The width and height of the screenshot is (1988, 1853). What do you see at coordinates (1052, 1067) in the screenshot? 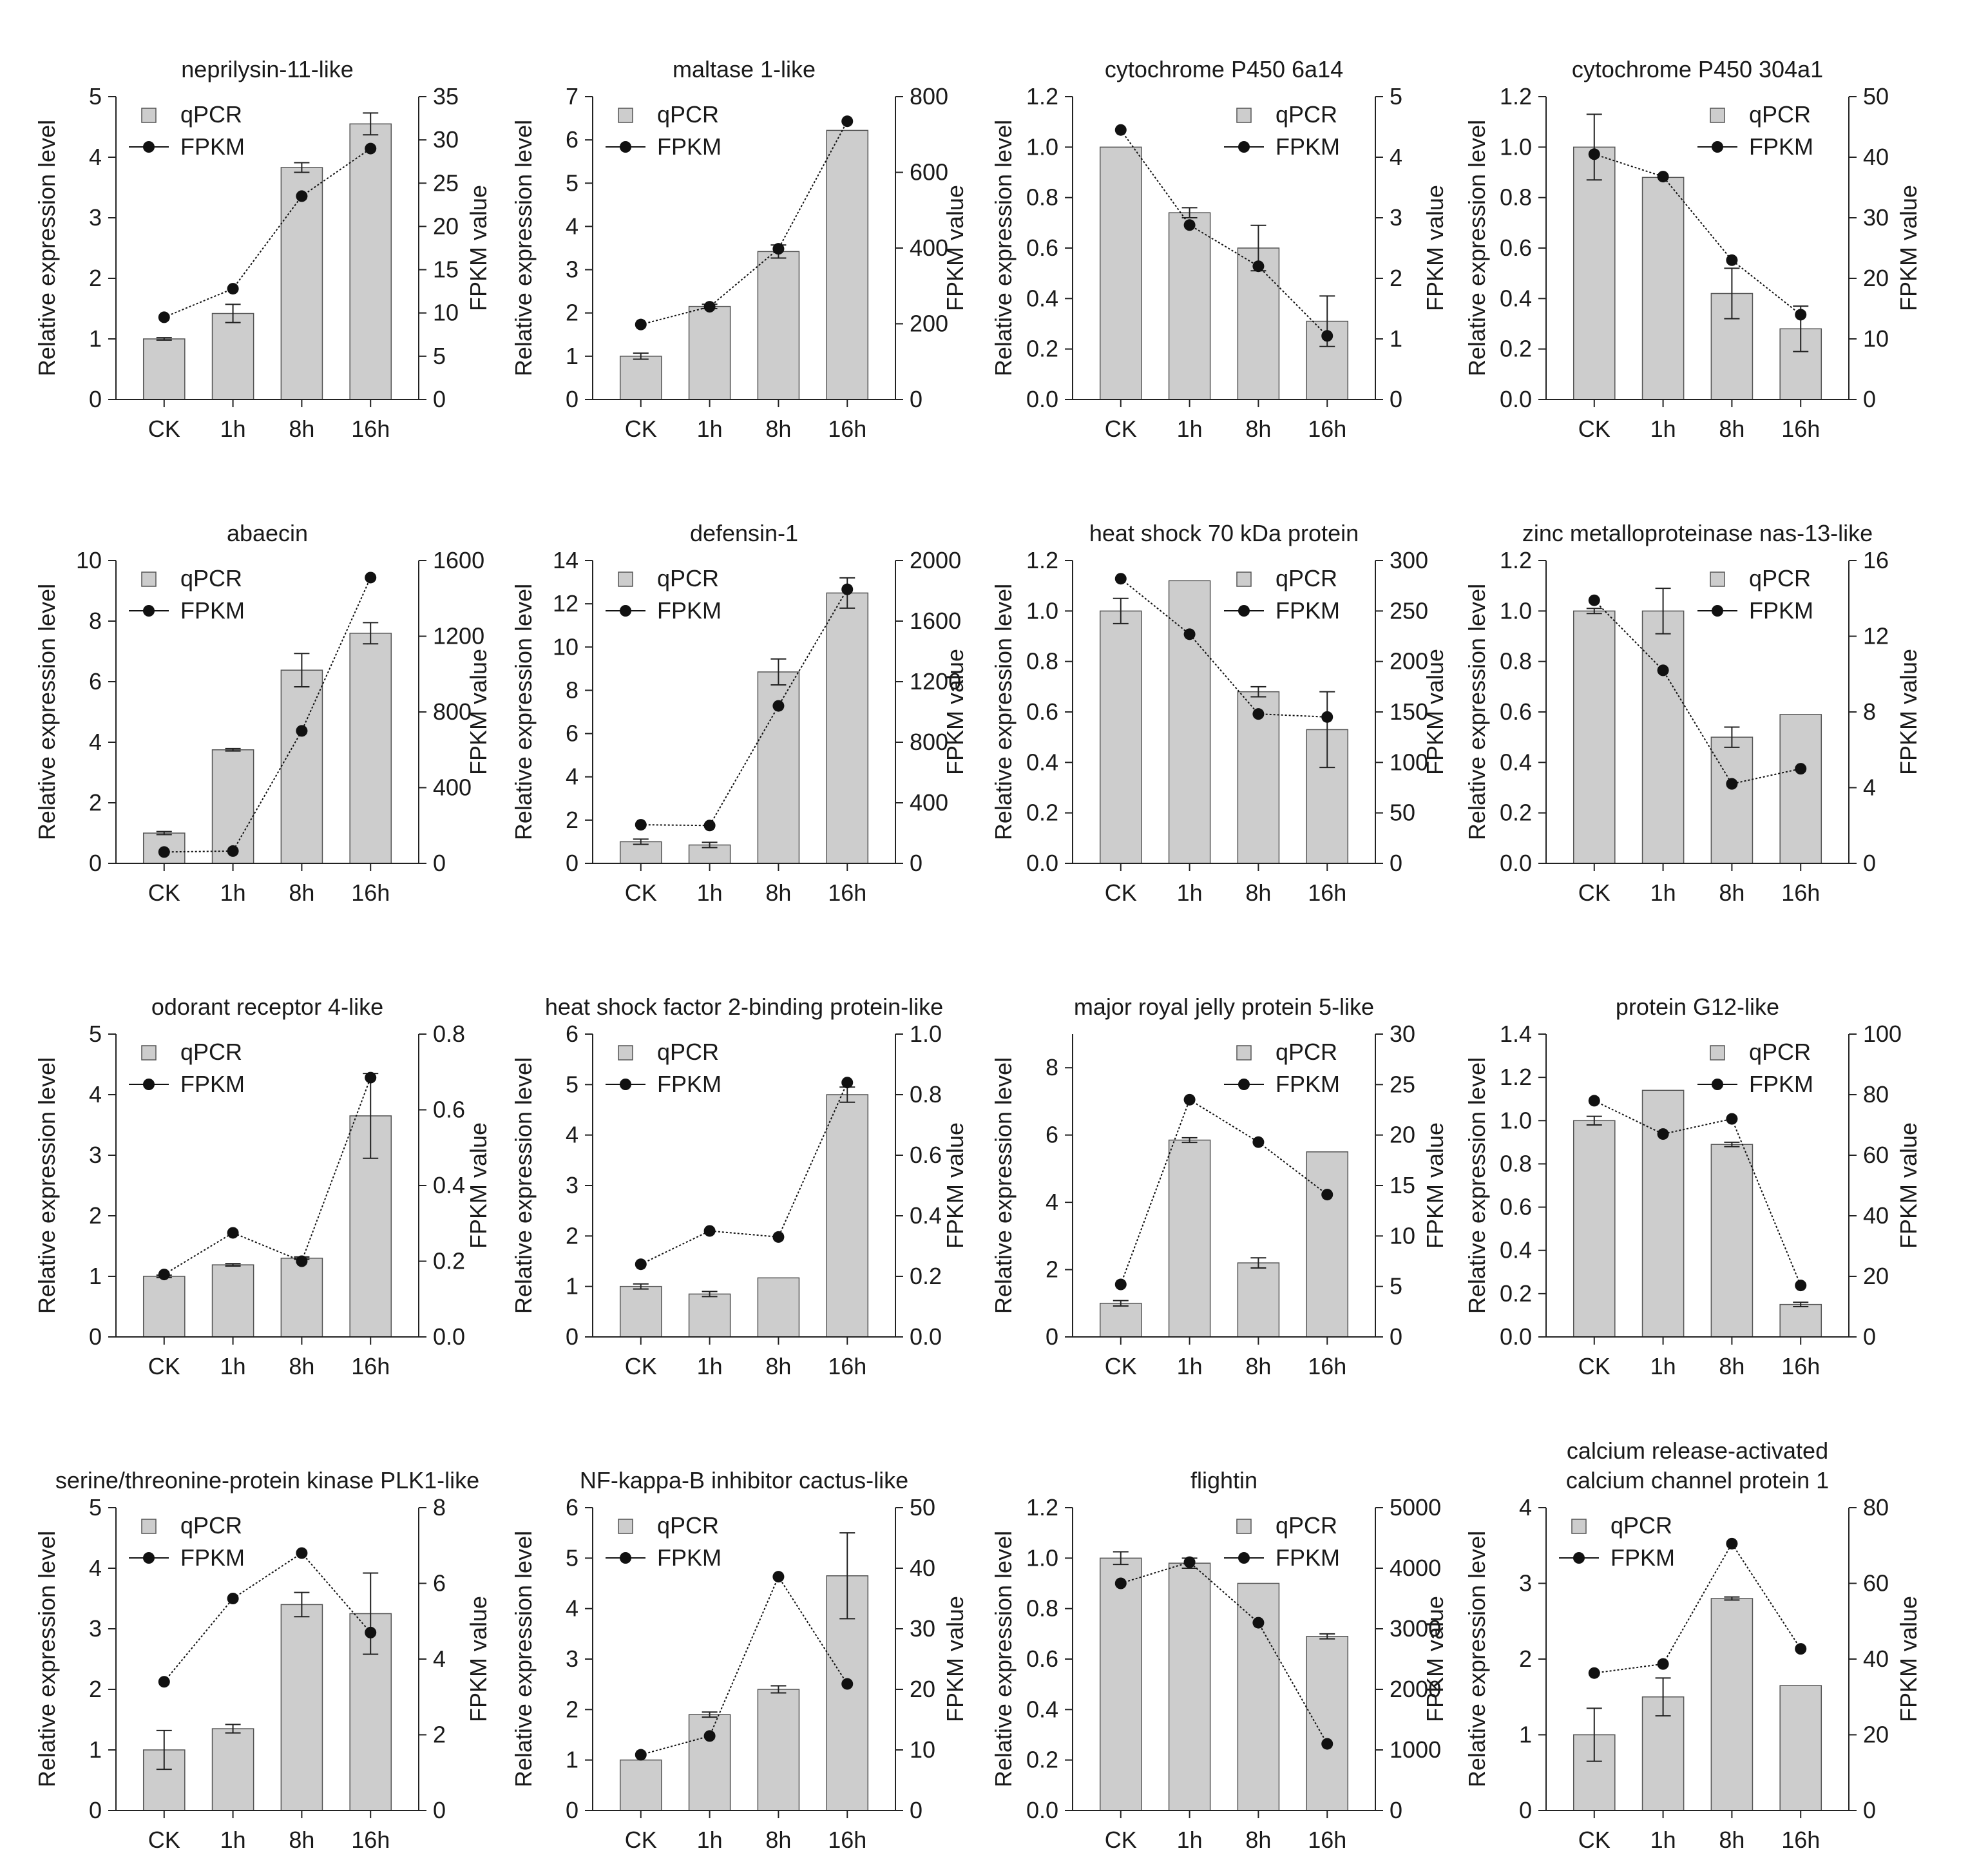
I see `y-tick-label: 8` at bounding box center [1052, 1067].